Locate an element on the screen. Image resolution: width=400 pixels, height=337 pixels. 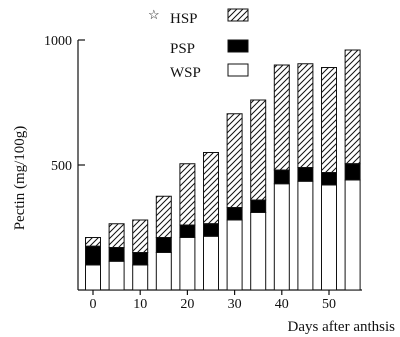
legend-label-hsp: HSP is located at coordinates (184, 19).